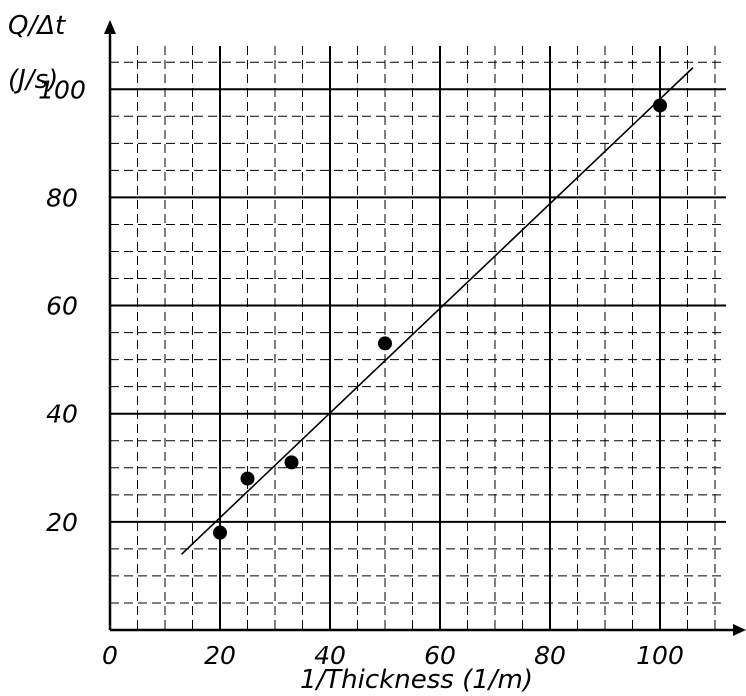 The height and width of the screenshot is (696, 746). I want to click on y-tick-label: 20, so click(62, 522).